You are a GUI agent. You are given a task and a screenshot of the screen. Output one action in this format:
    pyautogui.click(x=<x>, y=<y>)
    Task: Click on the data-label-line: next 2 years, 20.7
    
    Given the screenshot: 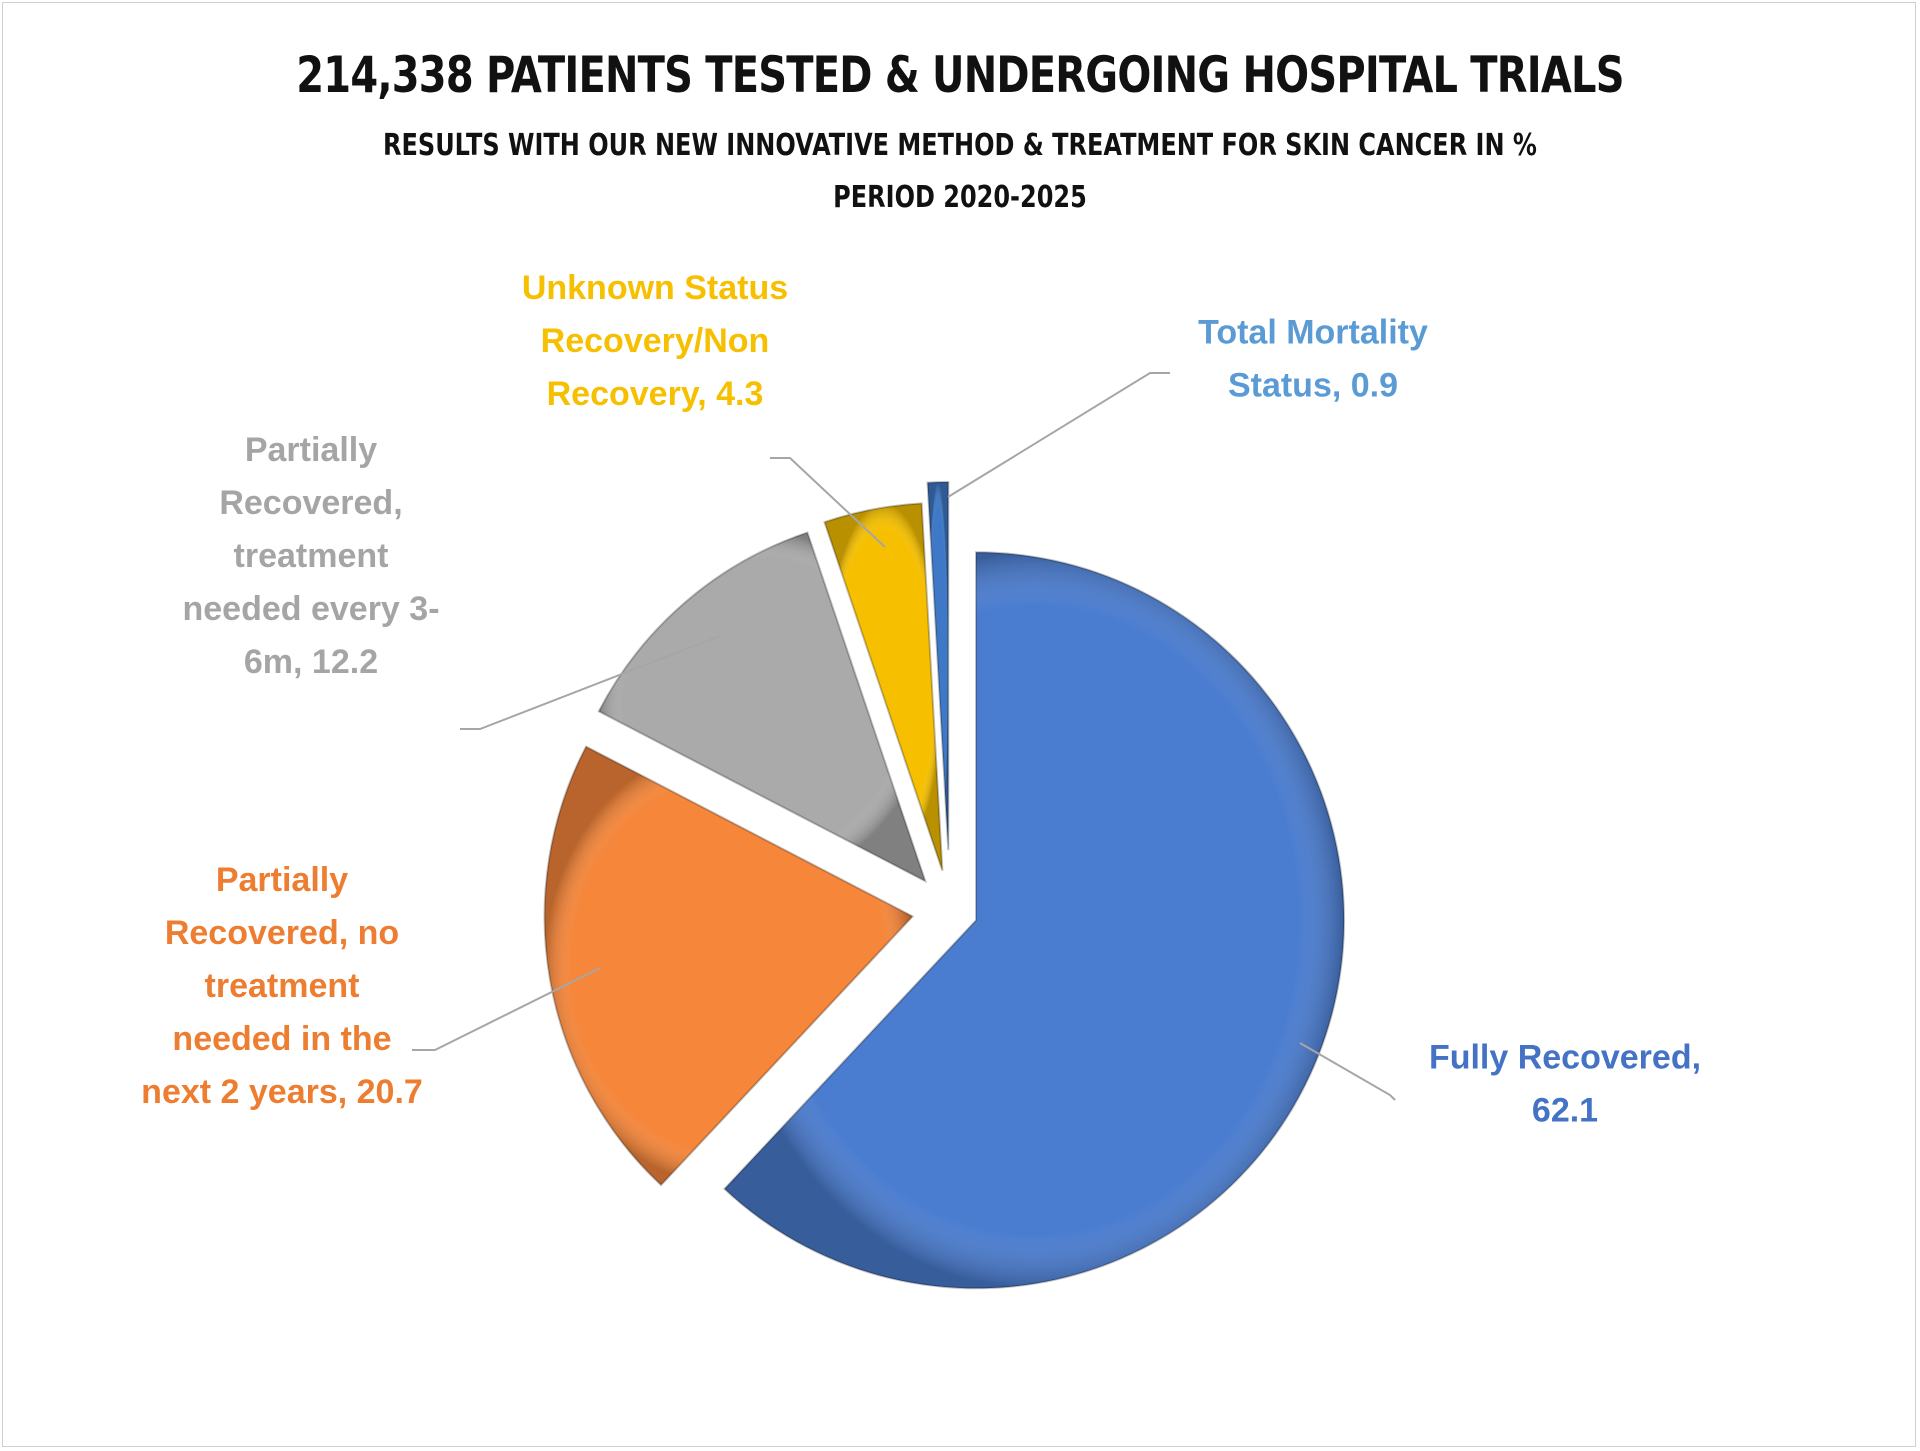 What is the action you would take?
    pyautogui.click(x=282, y=1092)
    